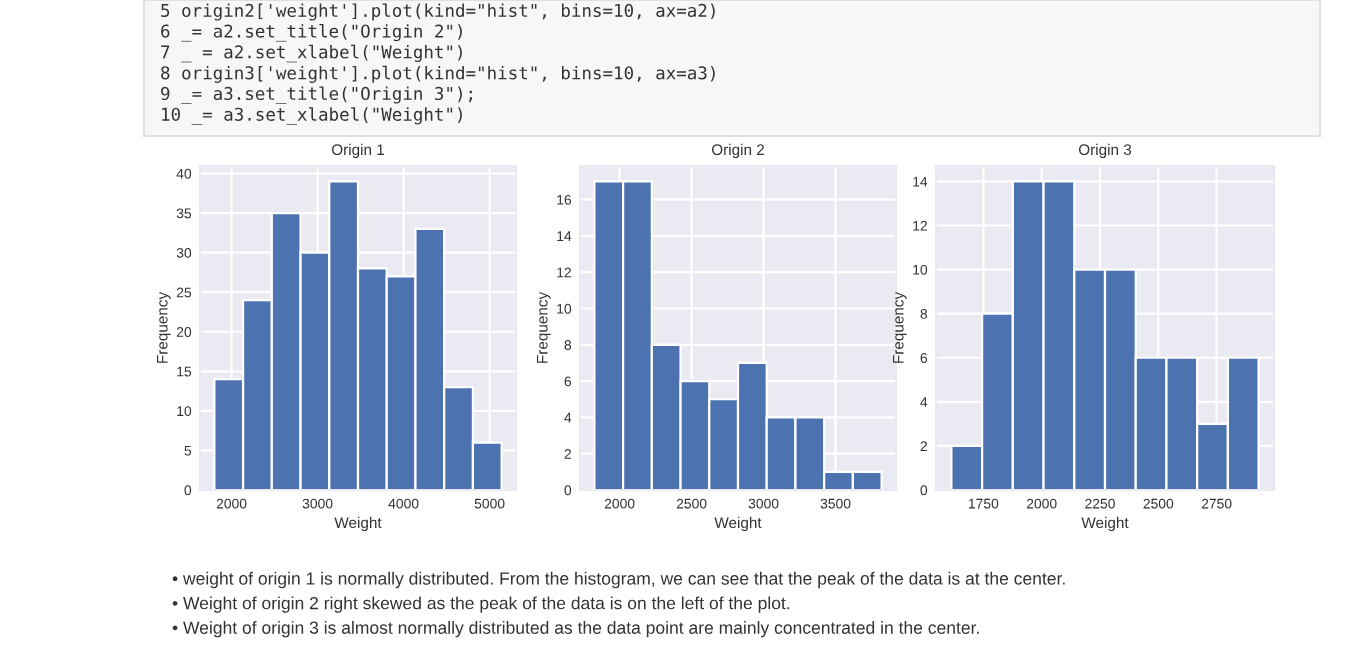 This screenshot has width=1360, height=648. I want to click on text: 9 _= a3.set_title("Origin 3");, so click(316, 95).